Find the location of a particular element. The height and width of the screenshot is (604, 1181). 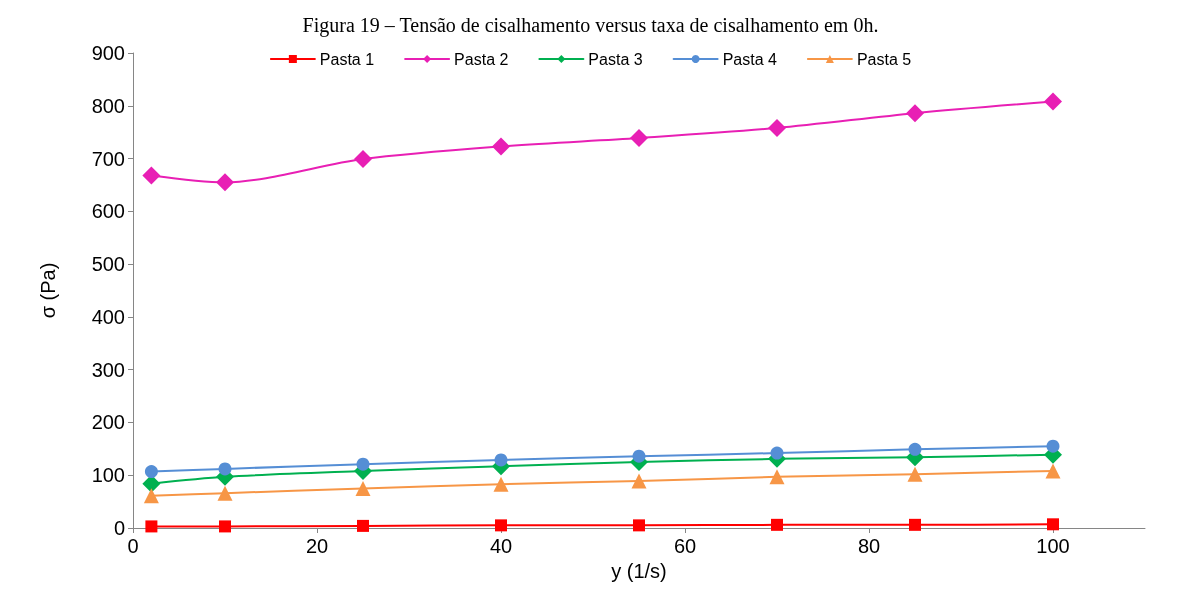

y-tick-label: 600 is located at coordinates (108, 211).